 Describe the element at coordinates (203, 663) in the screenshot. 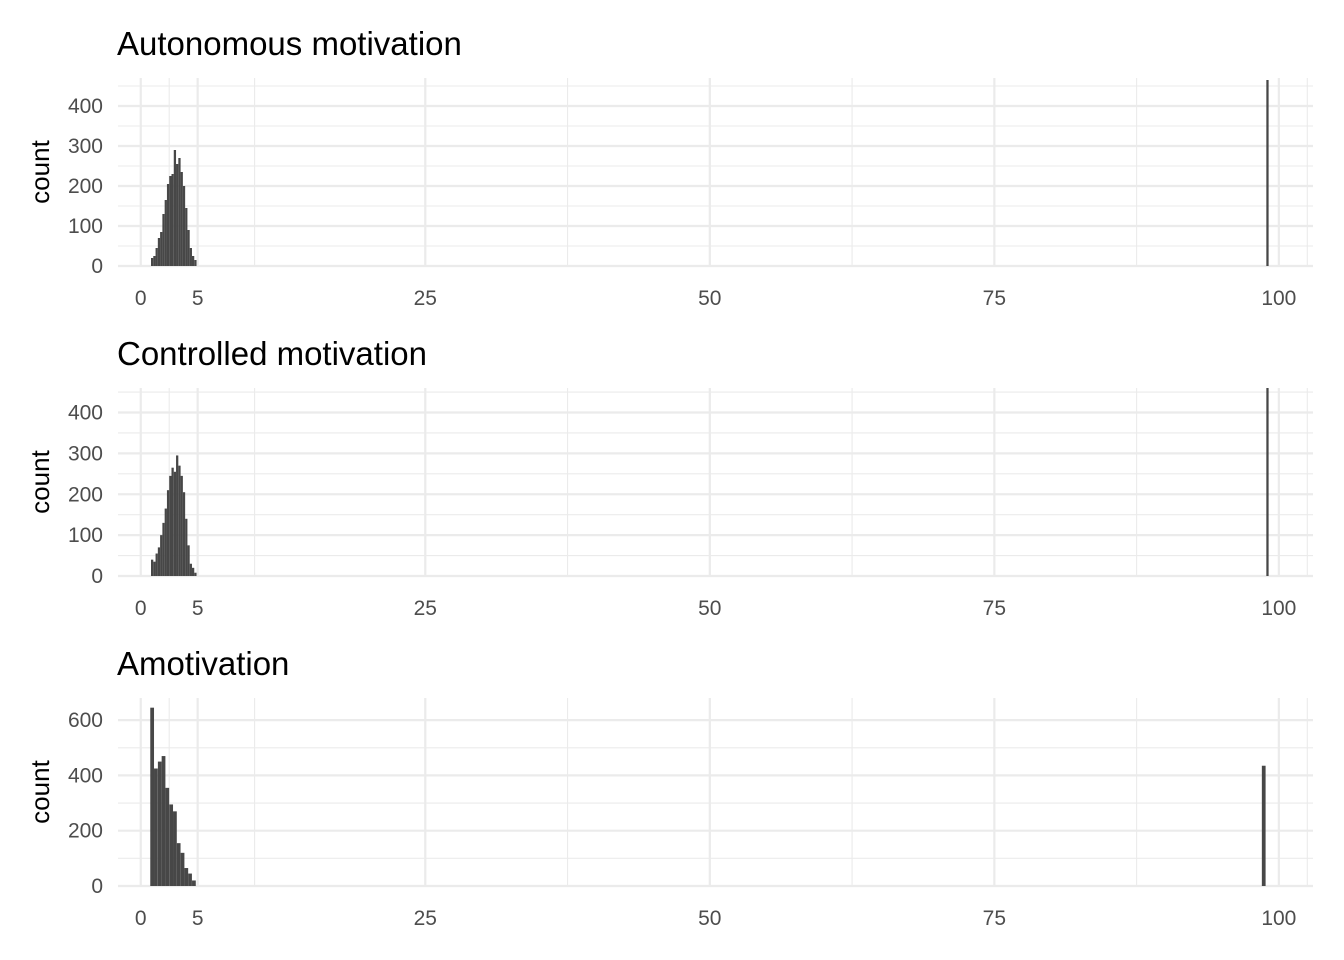

I see `panel-title: Amotivation` at that location.